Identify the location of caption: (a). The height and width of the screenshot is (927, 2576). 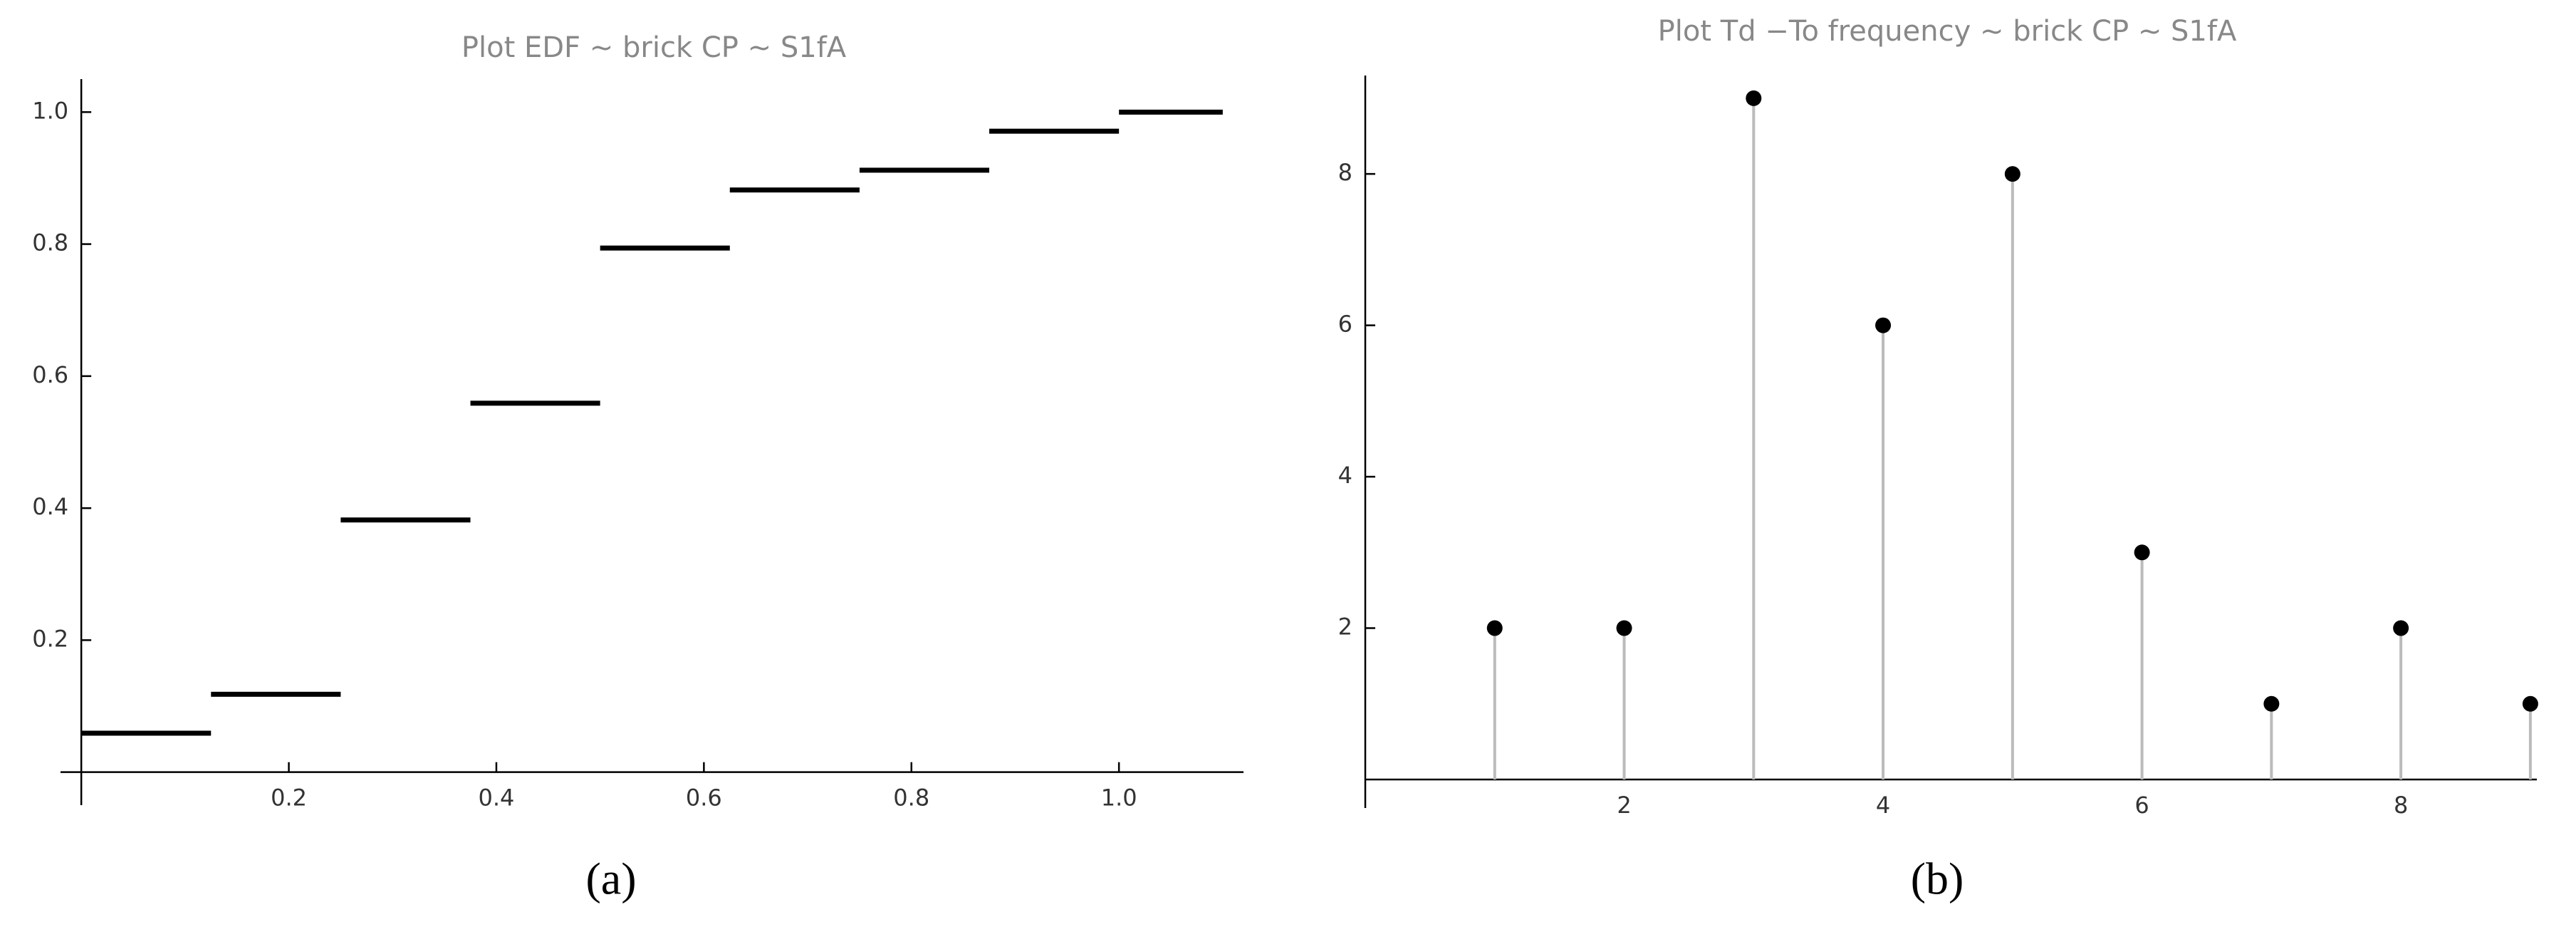
(610, 879).